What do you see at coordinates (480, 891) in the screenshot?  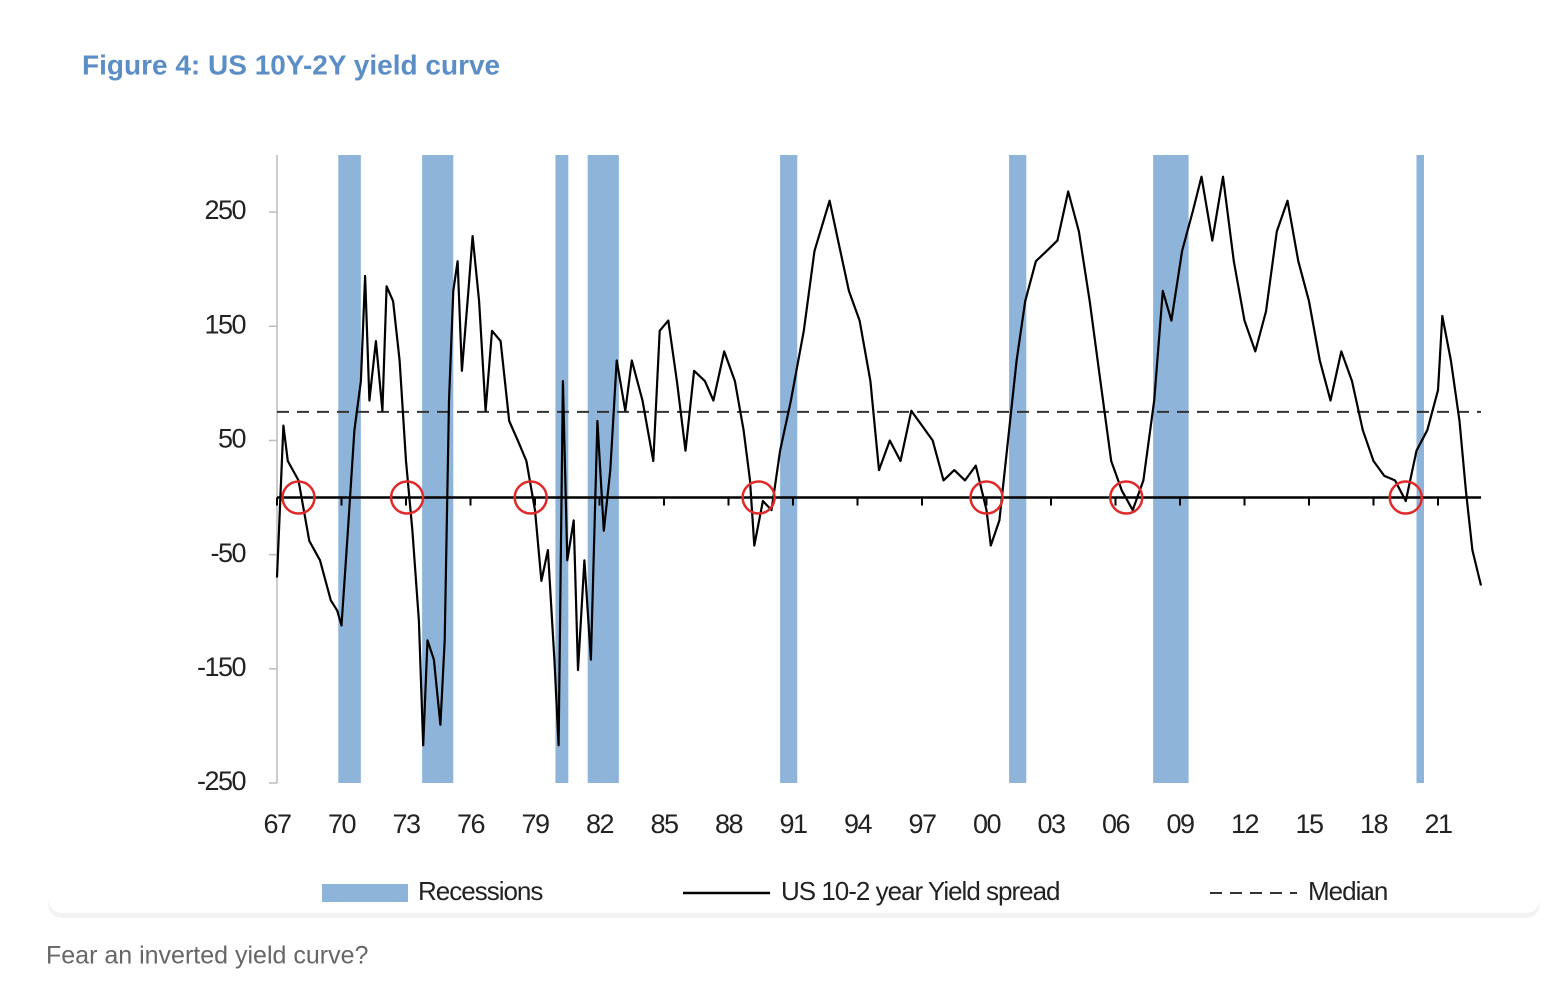 I see `legend-label: Recessions` at bounding box center [480, 891].